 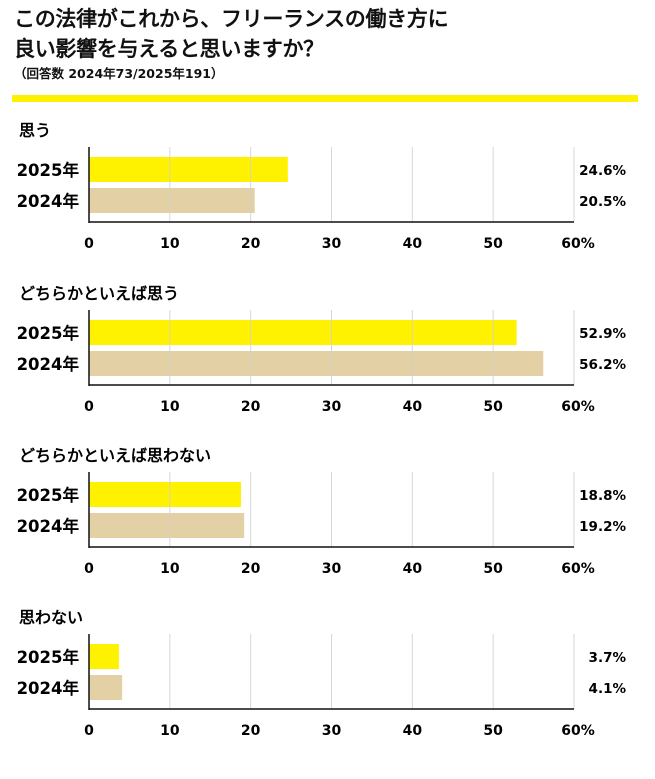 What do you see at coordinates (602, 527) in the screenshot?
I see `value-label-3-2: 19.2%` at bounding box center [602, 527].